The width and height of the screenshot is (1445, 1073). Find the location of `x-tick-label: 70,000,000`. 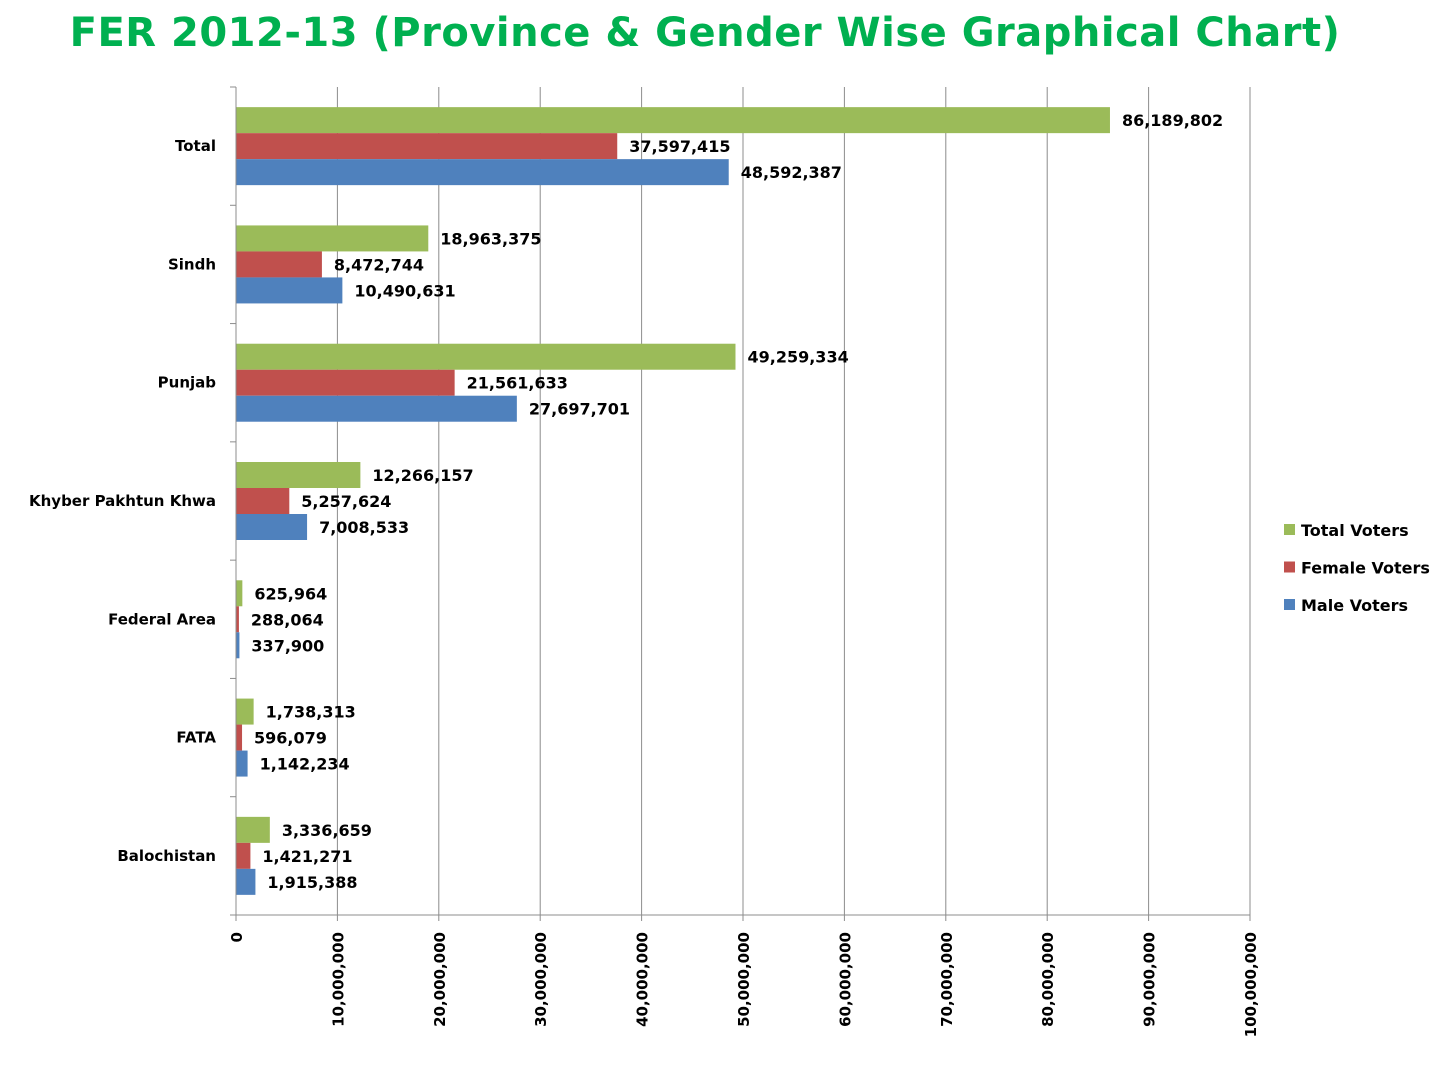

x-tick-label: 70,000,000 is located at coordinates (947, 979).